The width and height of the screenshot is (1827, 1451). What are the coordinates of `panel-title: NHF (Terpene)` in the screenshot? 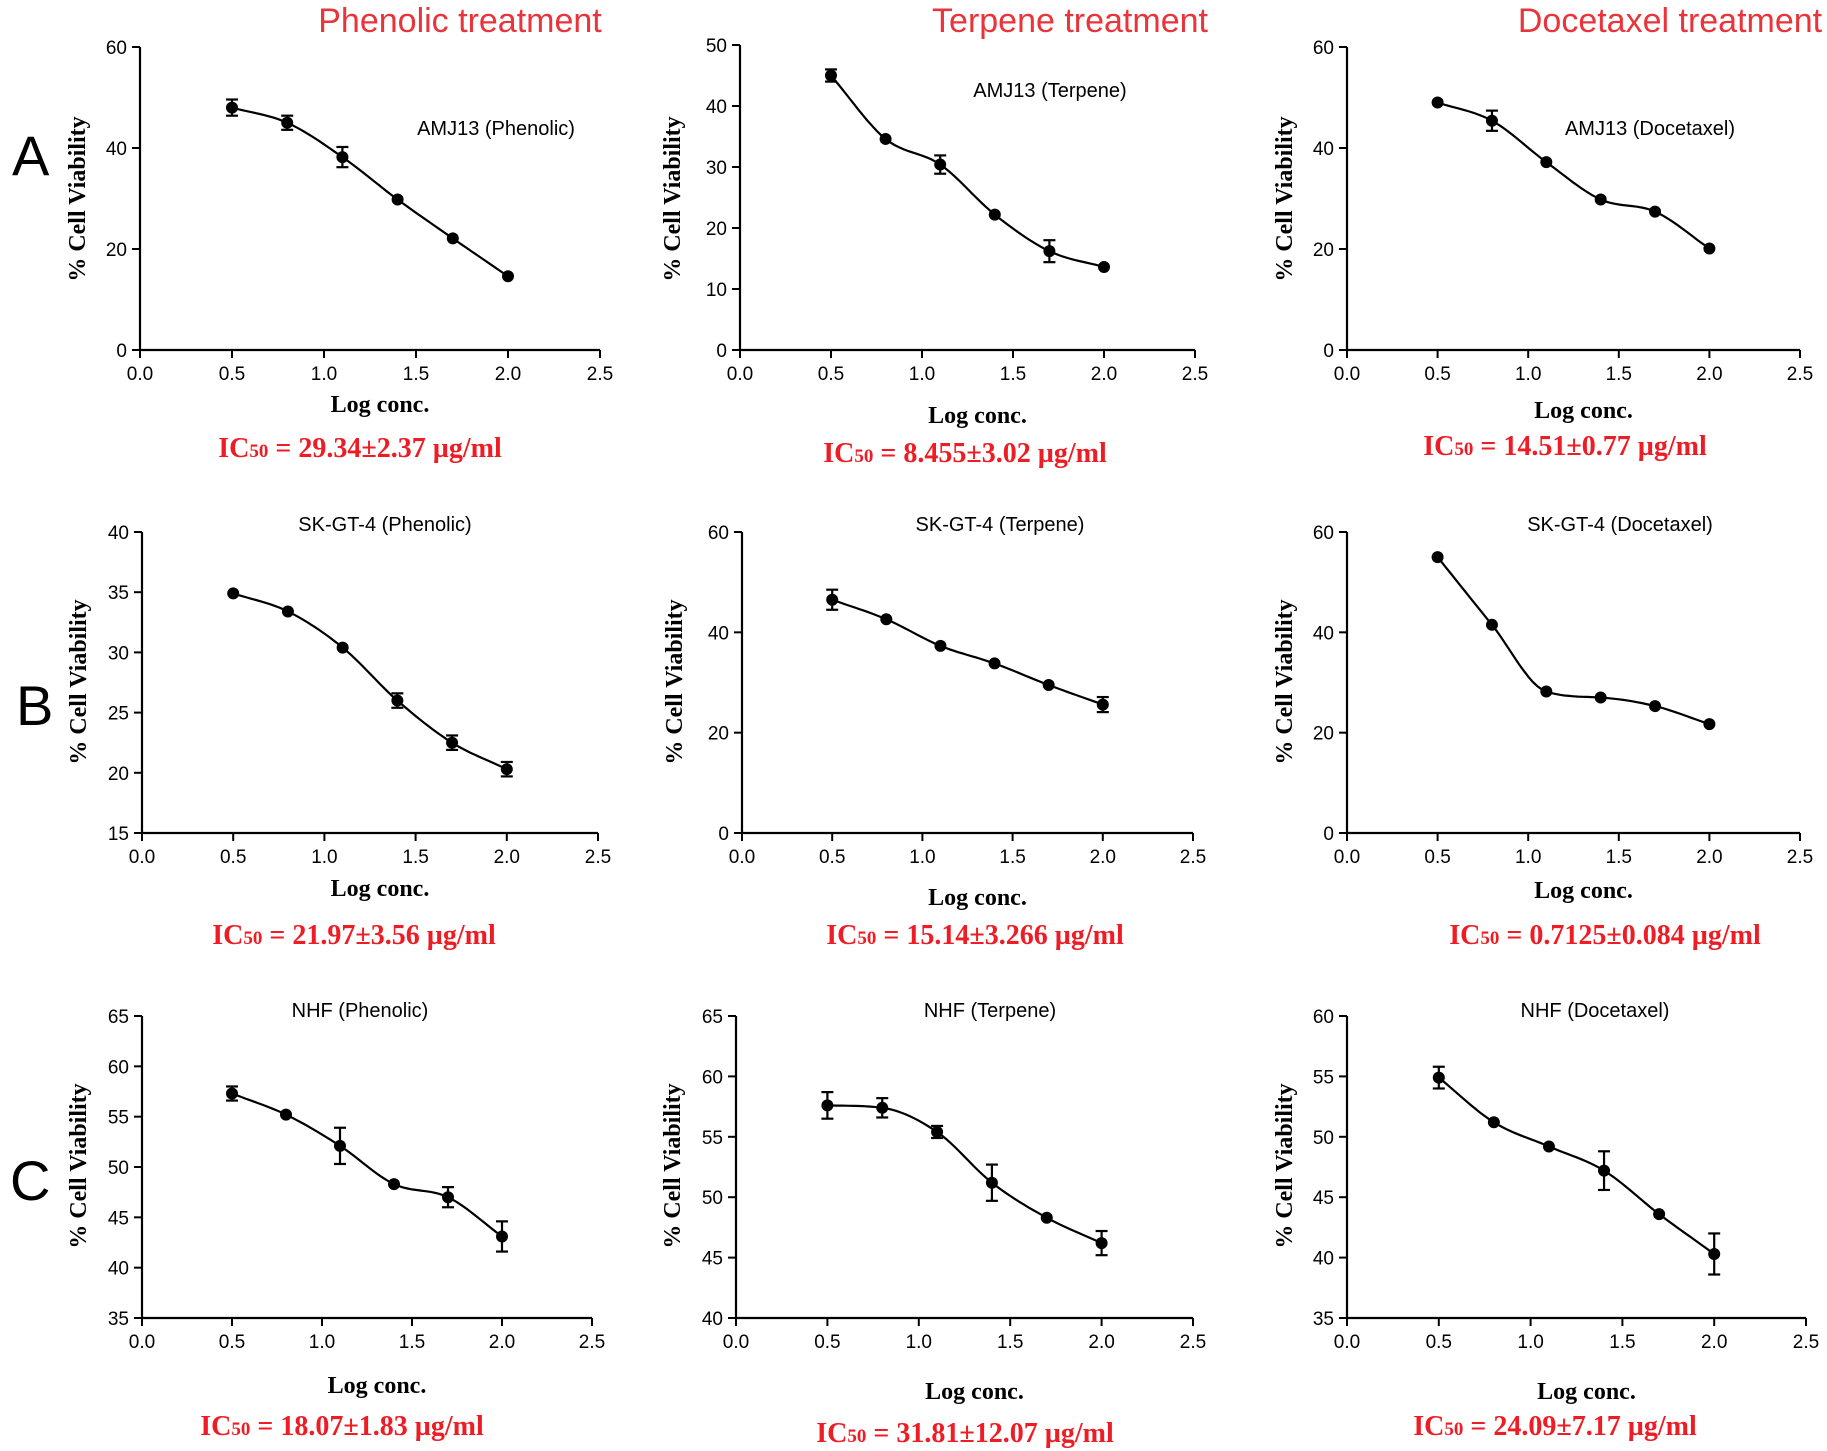 It's located at (990, 1011).